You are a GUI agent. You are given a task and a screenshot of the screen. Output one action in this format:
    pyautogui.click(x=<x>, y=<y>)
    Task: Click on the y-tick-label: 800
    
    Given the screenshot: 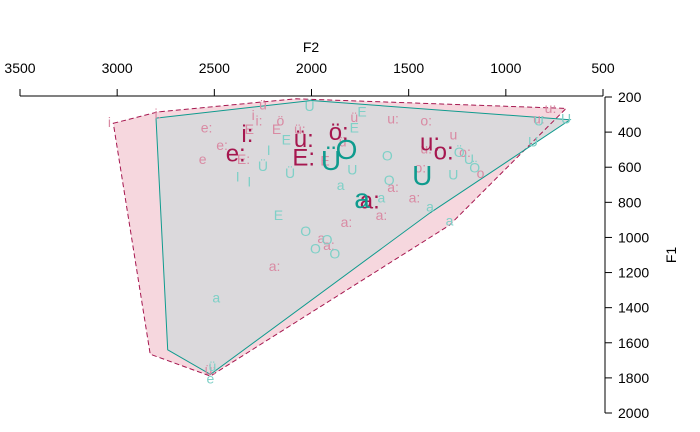 What is the action you would take?
    pyautogui.click(x=630, y=202)
    